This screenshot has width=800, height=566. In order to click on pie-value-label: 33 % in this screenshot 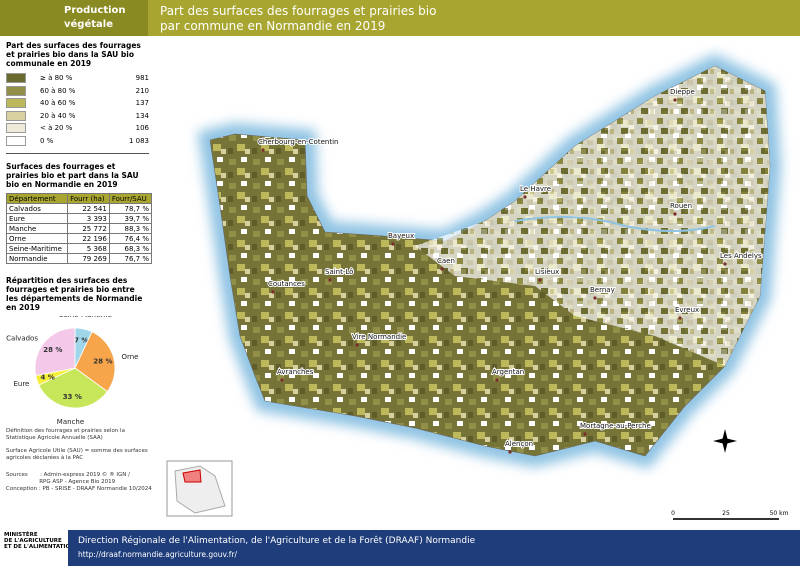, I will do `click(72, 397)`.